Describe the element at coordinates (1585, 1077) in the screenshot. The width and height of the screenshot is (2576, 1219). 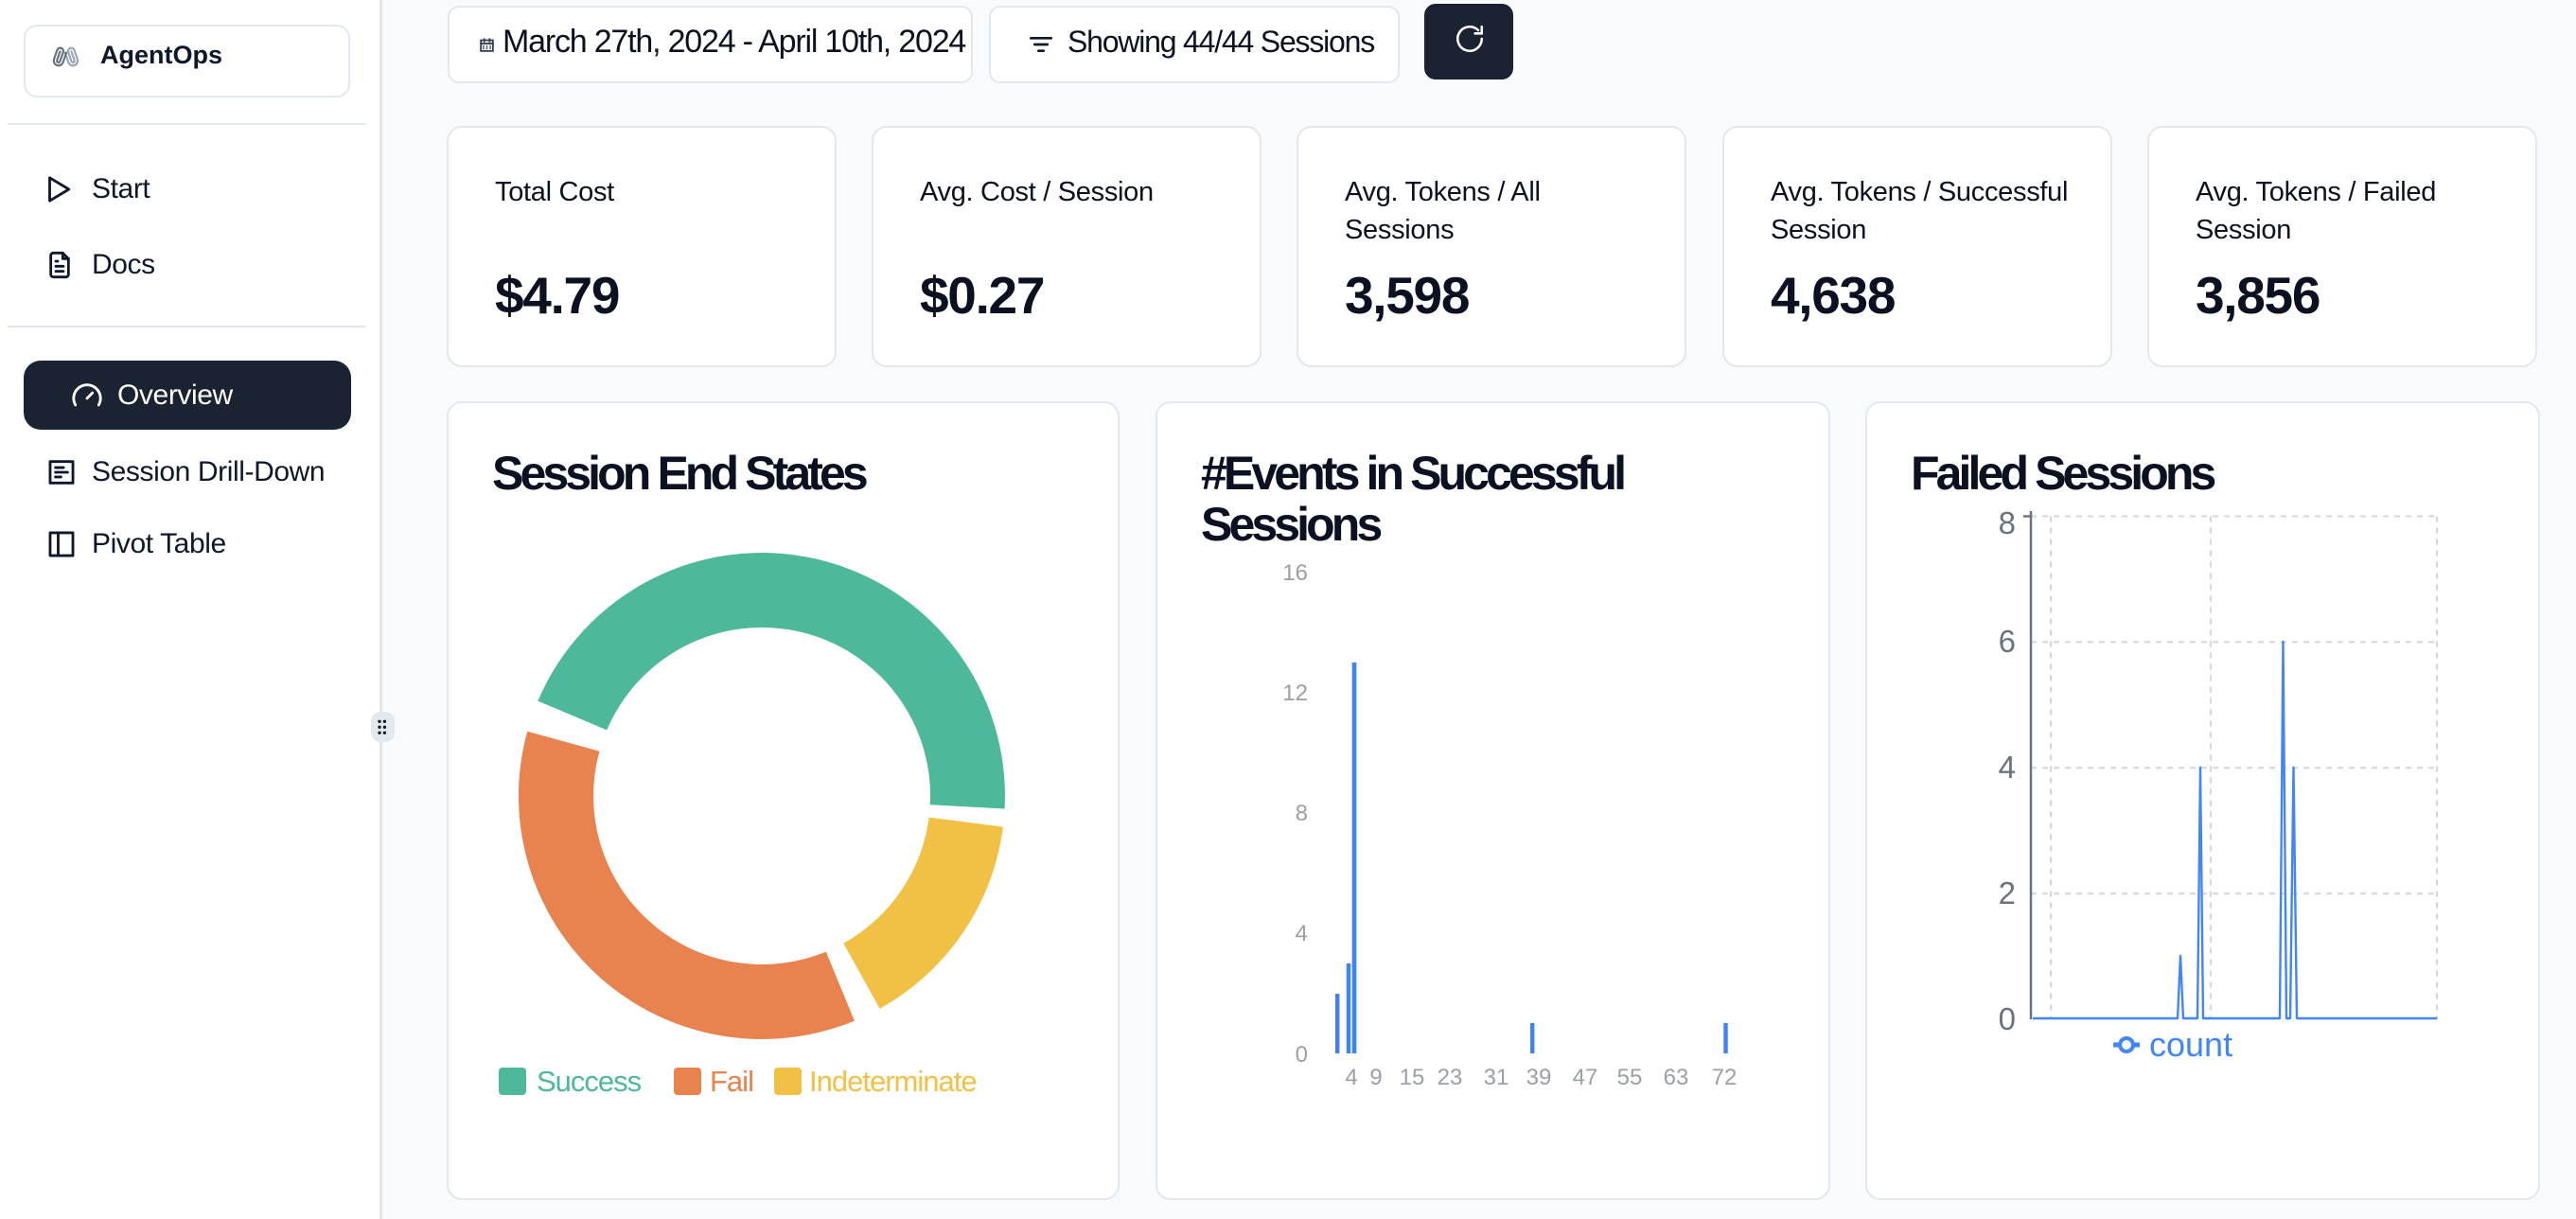
I see `svg-text: 47` at that location.